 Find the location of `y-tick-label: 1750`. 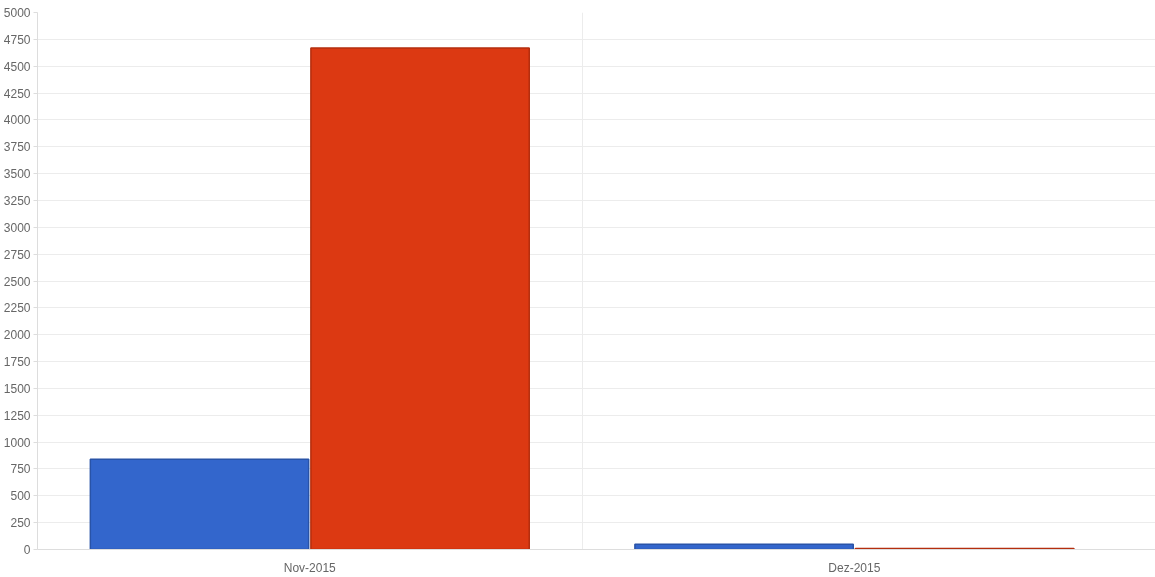

y-tick-label: 1750 is located at coordinates (17, 362).